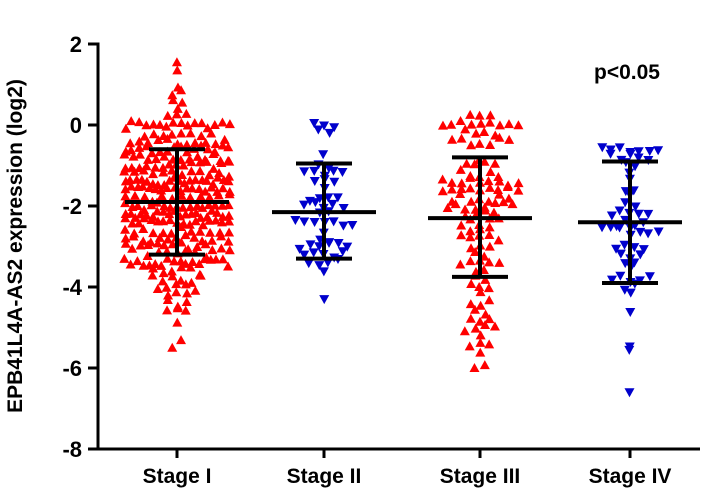 This screenshot has height=500, width=701. What do you see at coordinates (72, 368) in the screenshot?
I see `y-tick-label: -6` at bounding box center [72, 368].